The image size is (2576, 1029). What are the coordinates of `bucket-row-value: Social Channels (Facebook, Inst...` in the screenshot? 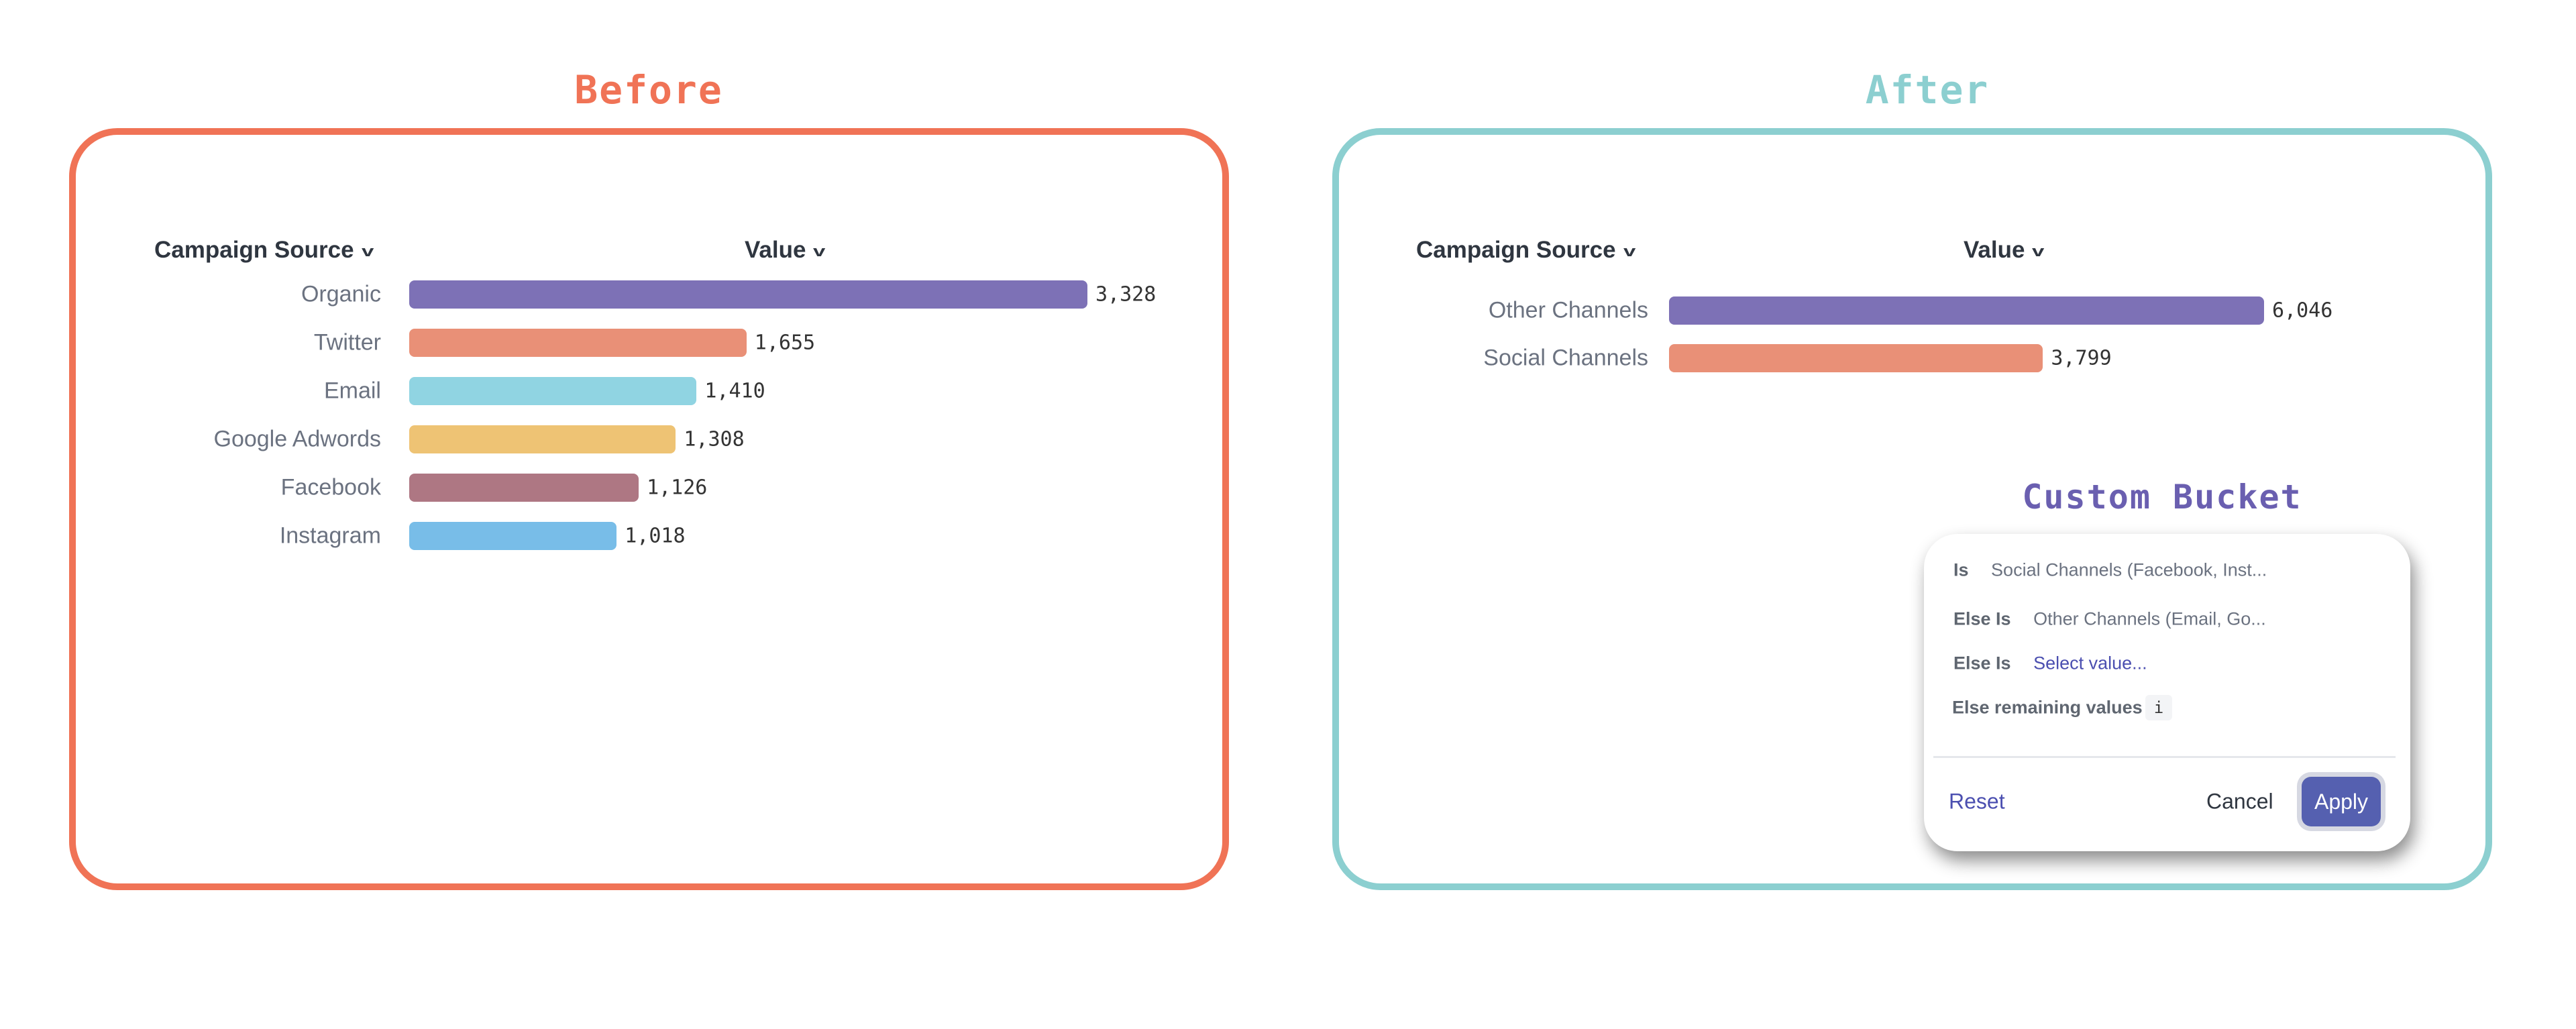 It's located at (2129, 569).